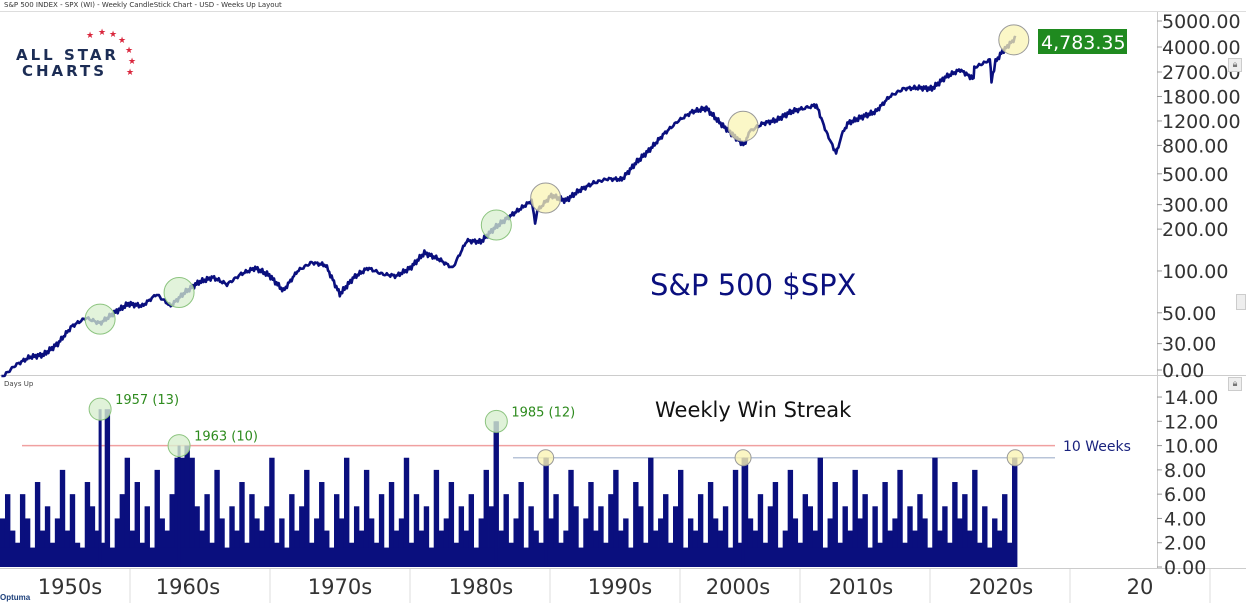 This screenshot has width=1246, height=603. Describe the element at coordinates (1201, 22) in the screenshot. I see `price-tick-label: 5000.00` at that location.